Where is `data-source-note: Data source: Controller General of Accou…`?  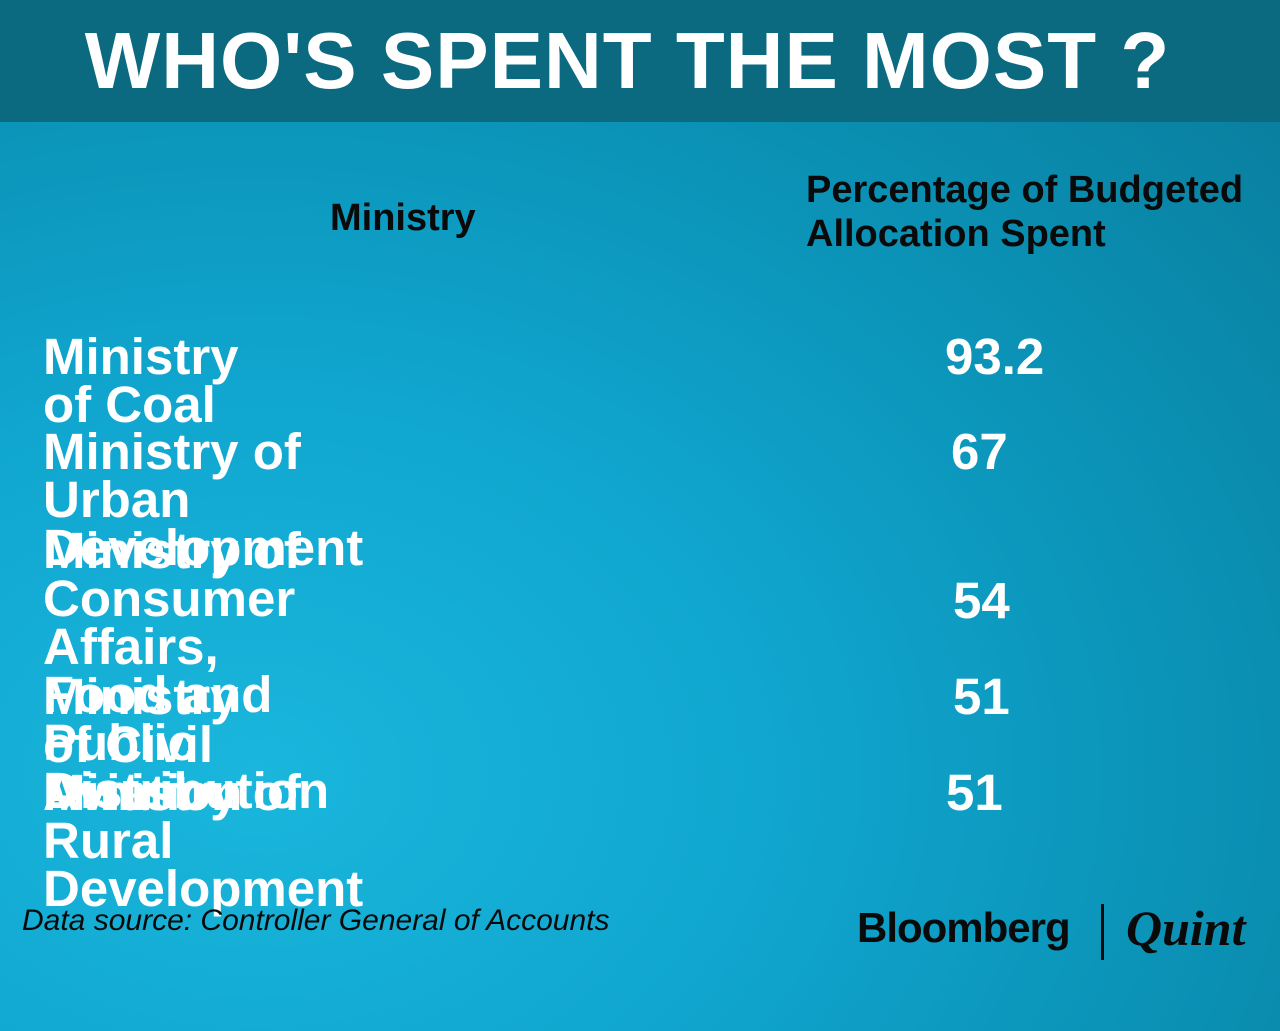
data-source-note: Data source: Controller General of Accou… is located at coordinates (316, 920).